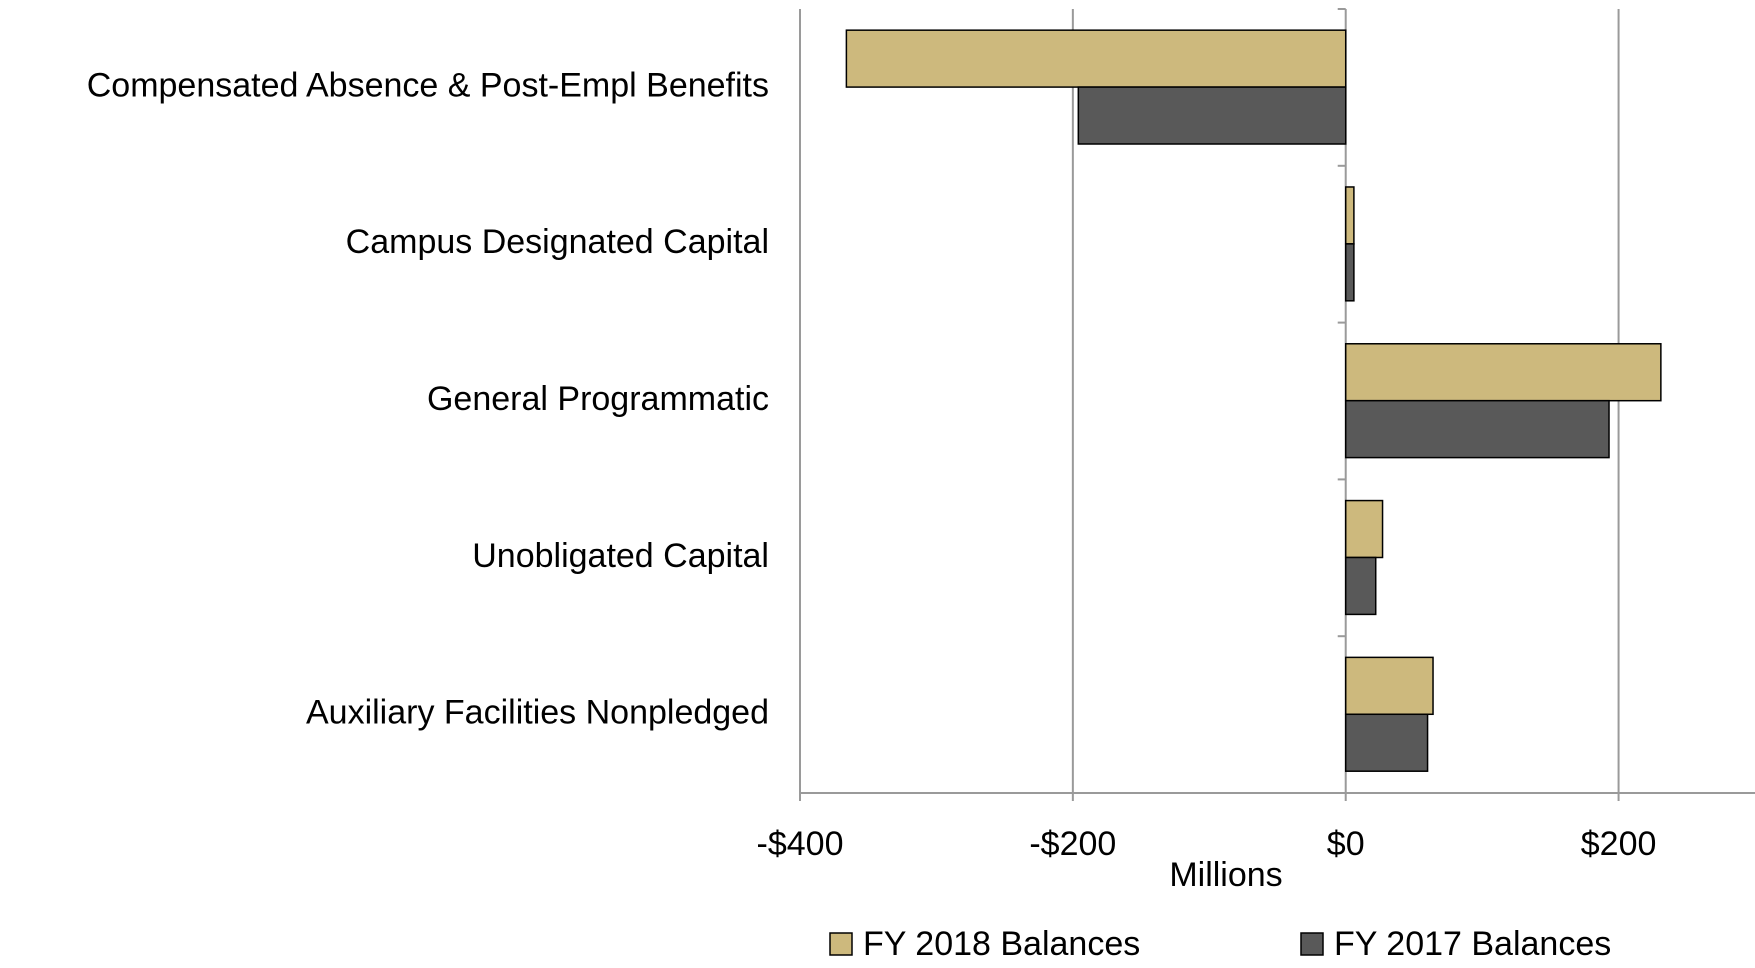 This screenshot has width=1755, height=968. Describe the element at coordinates (428, 85) in the screenshot. I see `category-label: Compensated Absence & Post-Empl Benefits` at that location.